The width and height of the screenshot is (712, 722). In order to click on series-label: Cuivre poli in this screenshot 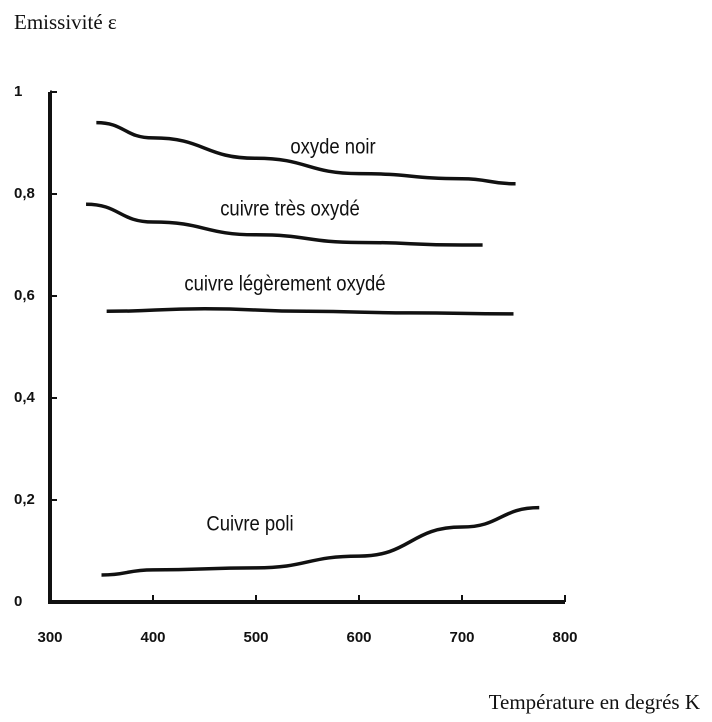, I will do `click(249, 523)`.